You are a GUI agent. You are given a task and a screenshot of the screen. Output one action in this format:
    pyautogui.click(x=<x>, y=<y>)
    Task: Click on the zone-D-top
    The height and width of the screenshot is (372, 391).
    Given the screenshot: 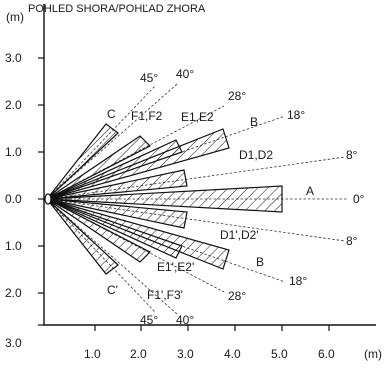 What is the action you would take?
    pyautogui.click(x=117, y=184)
    